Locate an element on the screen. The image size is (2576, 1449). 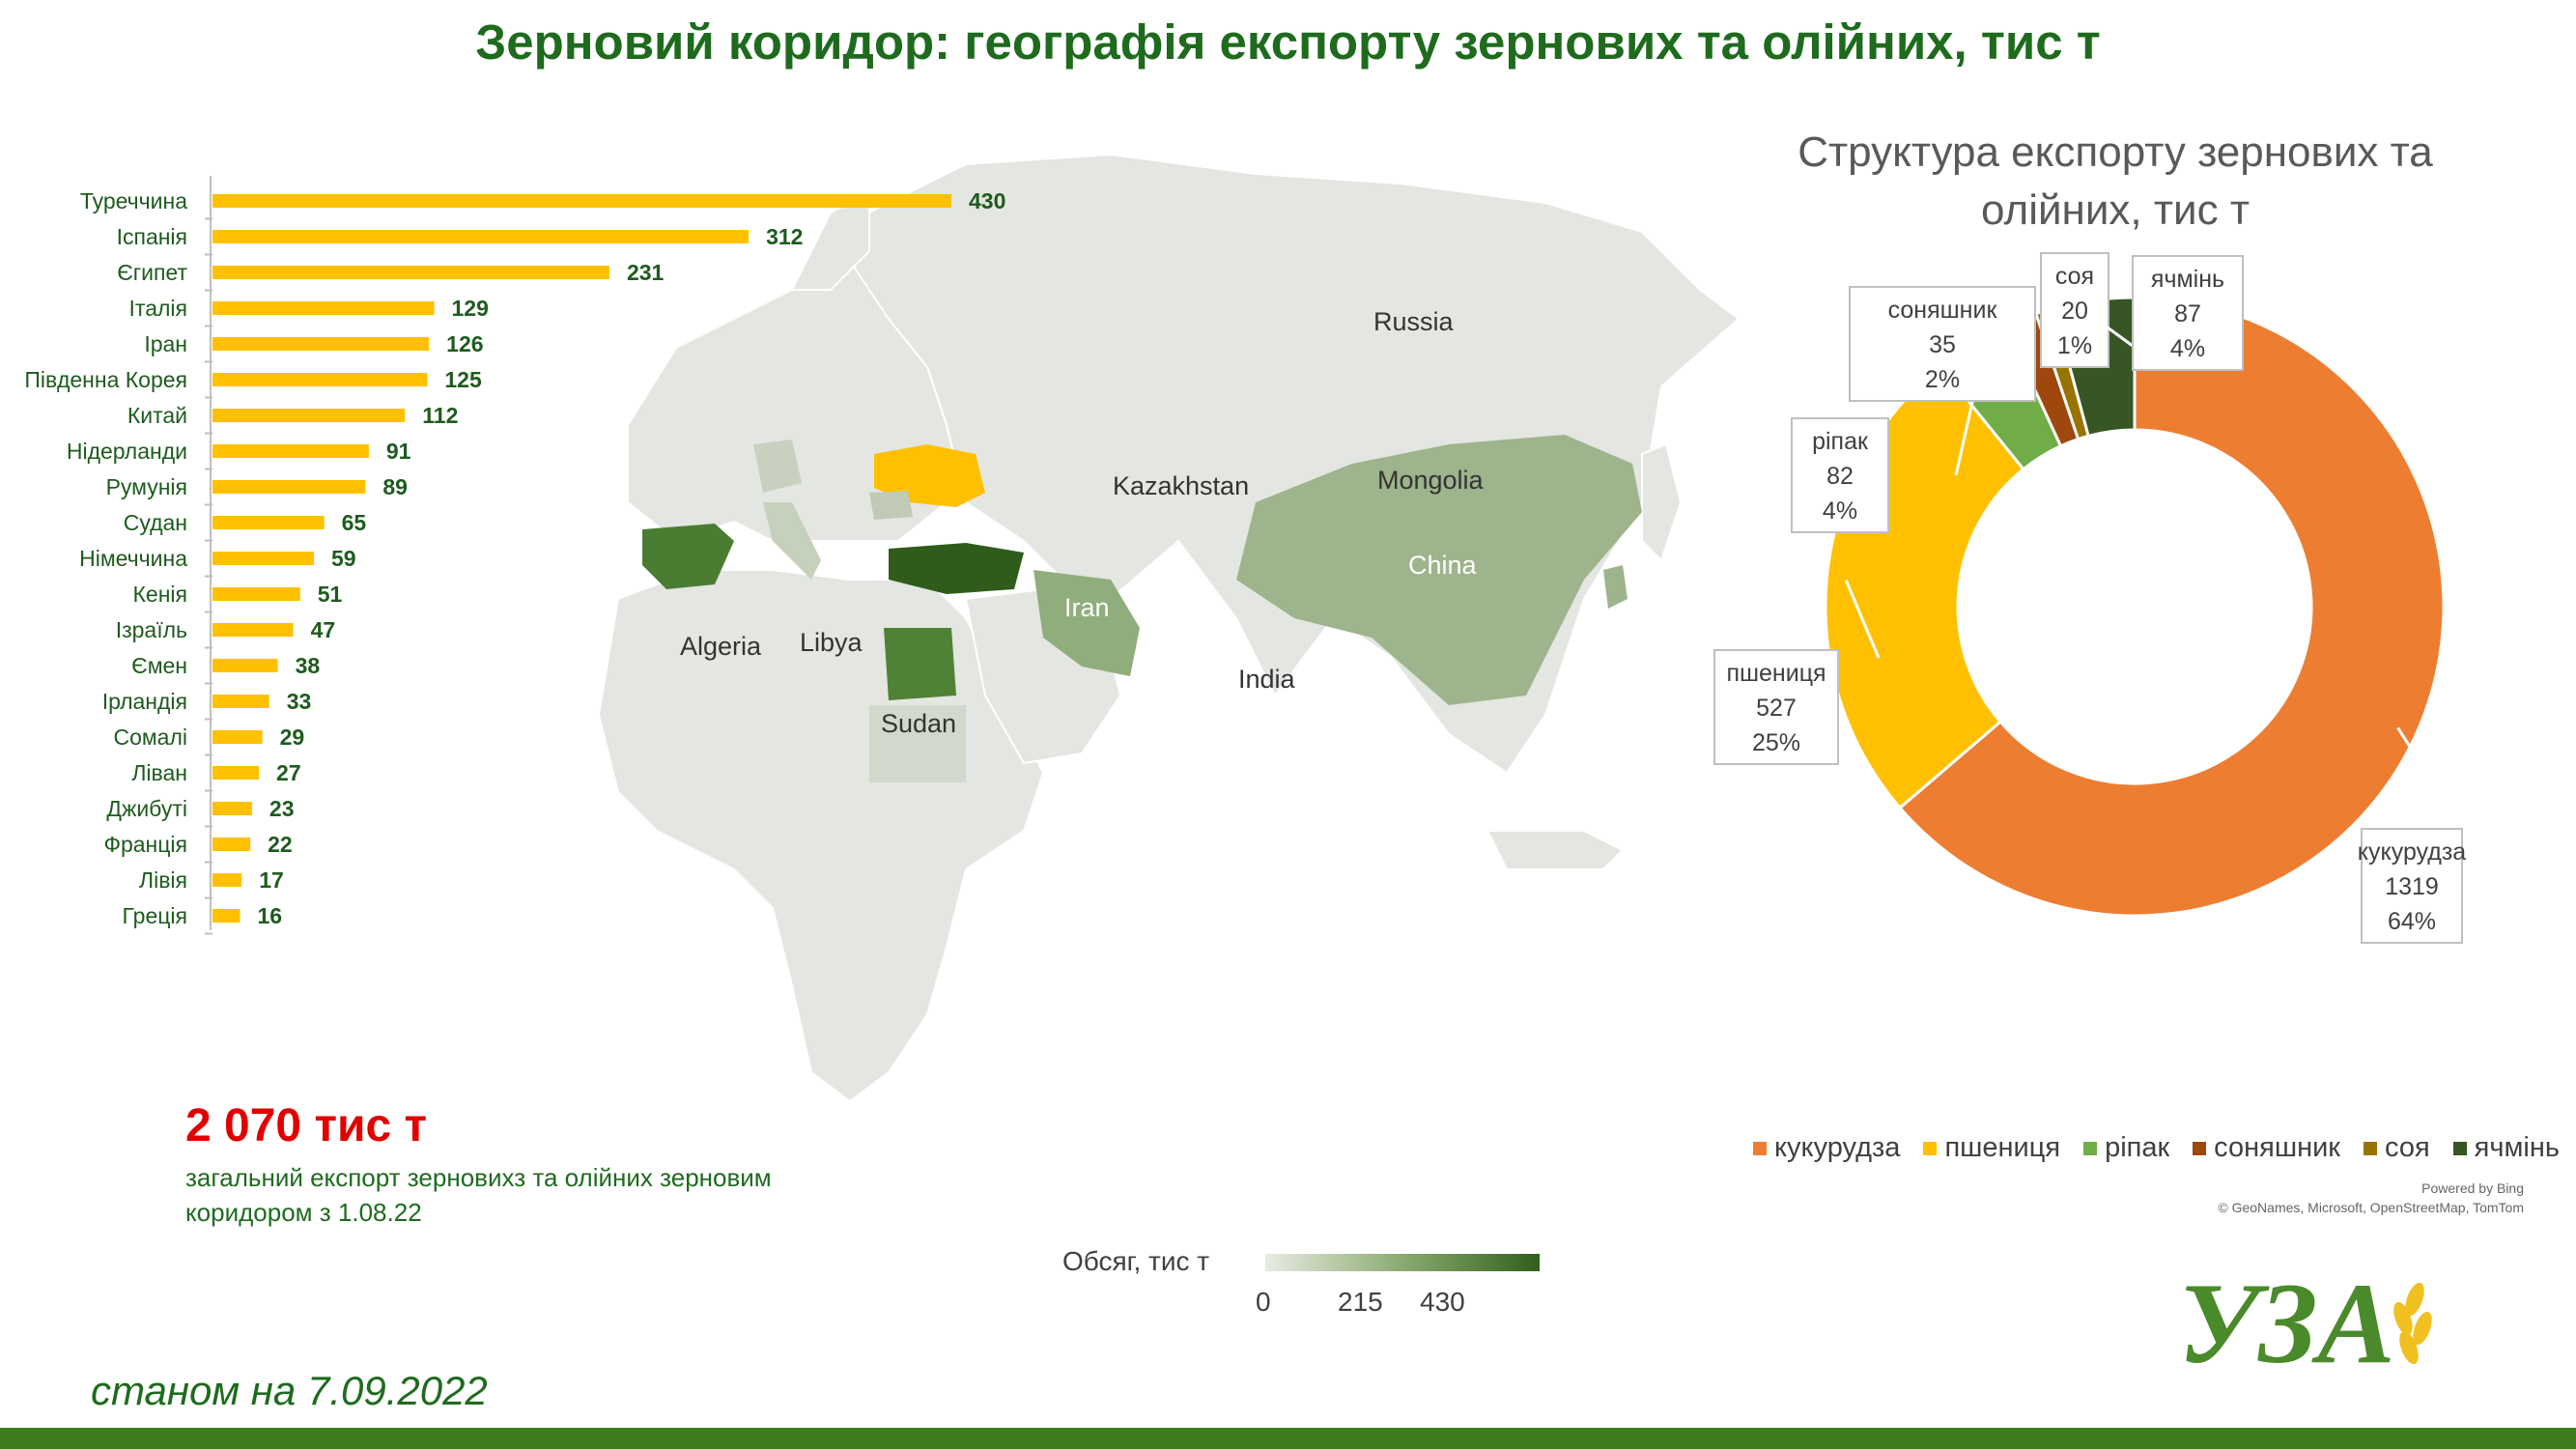
bar-value-label: 65 is located at coordinates (354, 522).